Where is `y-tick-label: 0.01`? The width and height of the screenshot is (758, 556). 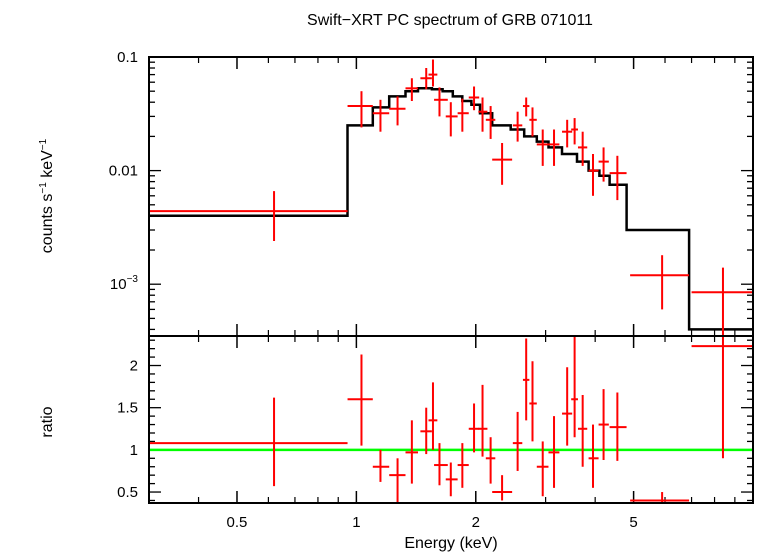
y-tick-label: 0.01 is located at coordinates (123, 171).